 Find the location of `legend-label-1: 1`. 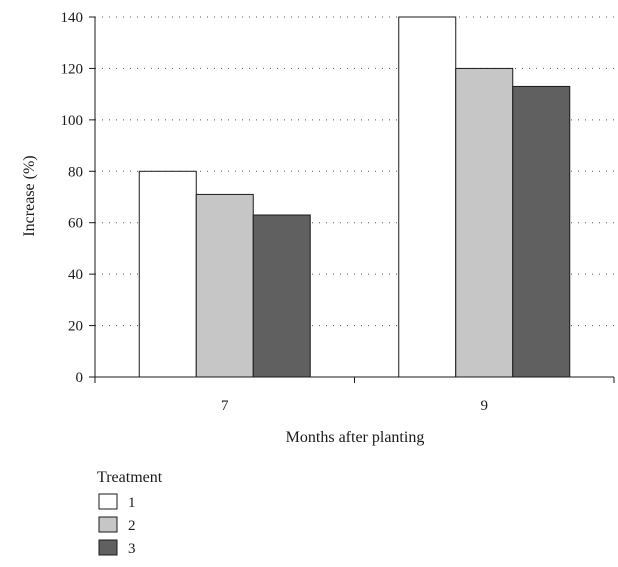

legend-label-1: 1 is located at coordinates (132, 503).